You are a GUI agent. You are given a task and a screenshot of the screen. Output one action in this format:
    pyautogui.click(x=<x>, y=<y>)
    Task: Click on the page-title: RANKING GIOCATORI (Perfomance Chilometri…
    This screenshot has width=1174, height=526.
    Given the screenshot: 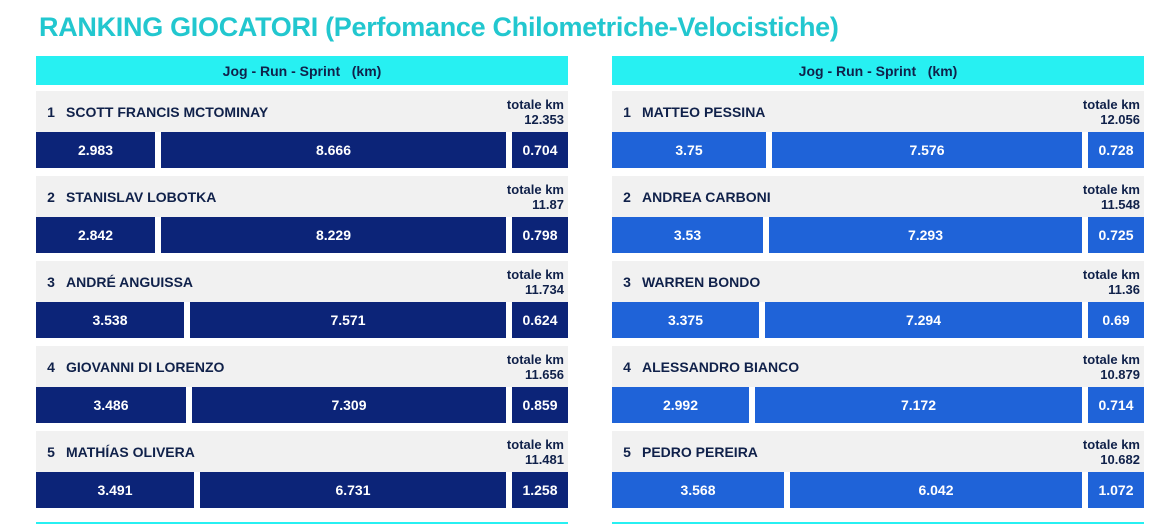 What is the action you would take?
    pyautogui.click(x=439, y=27)
    